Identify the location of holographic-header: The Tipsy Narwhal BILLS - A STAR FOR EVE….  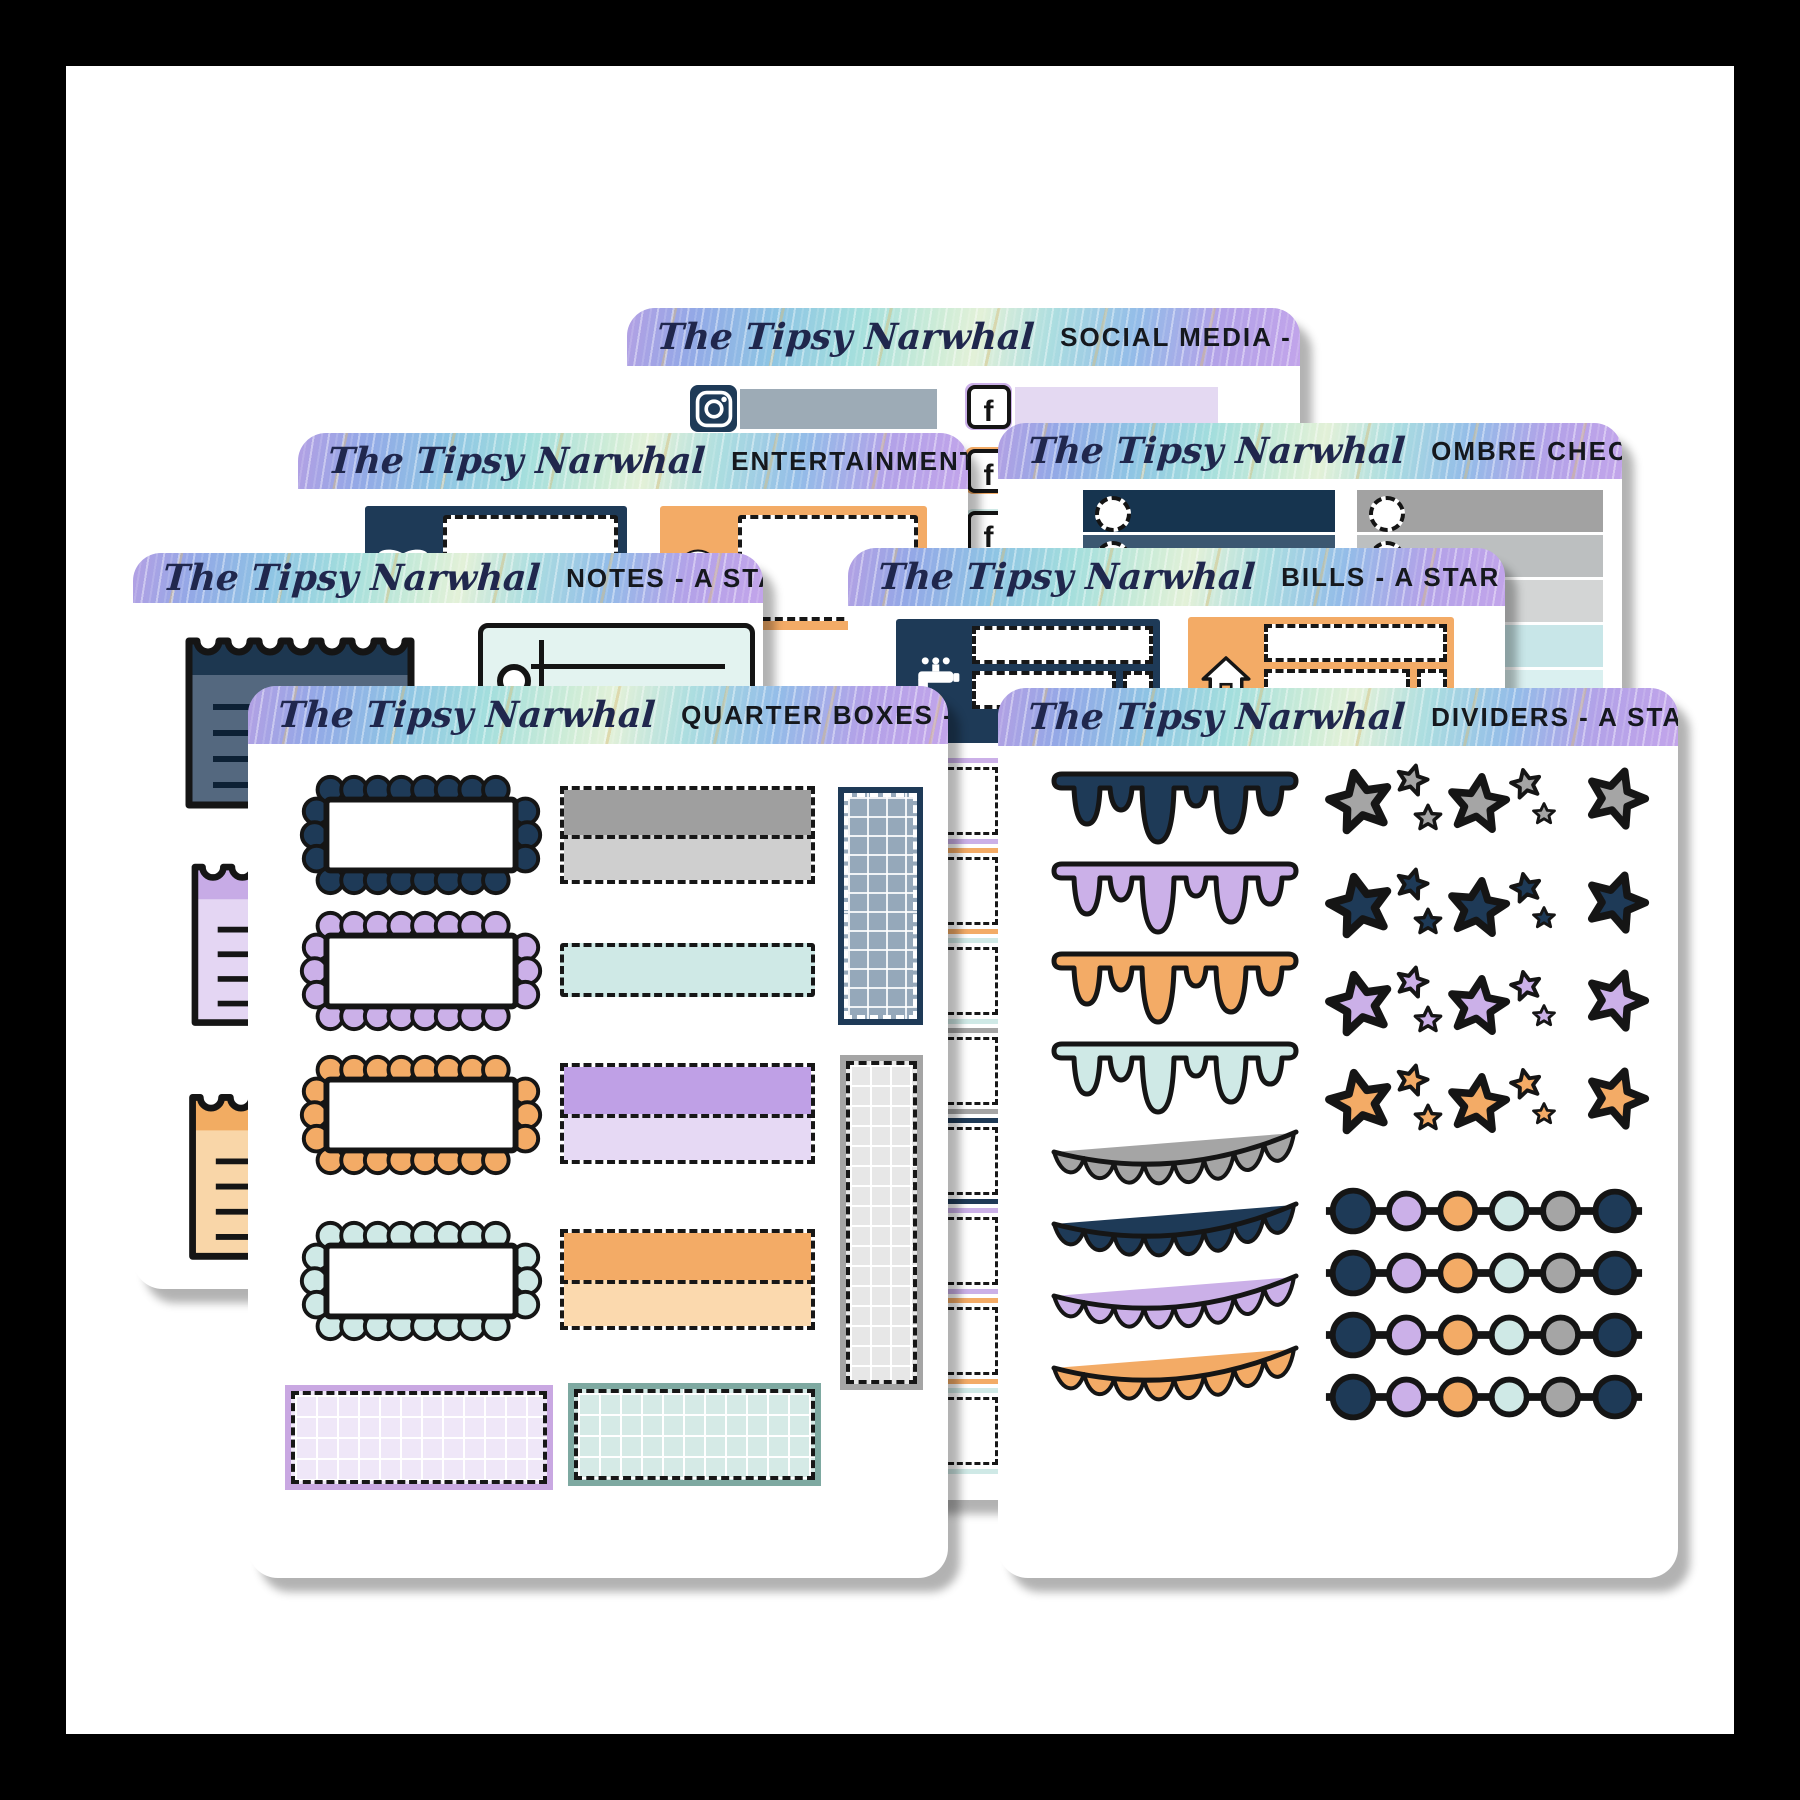
(1176, 577).